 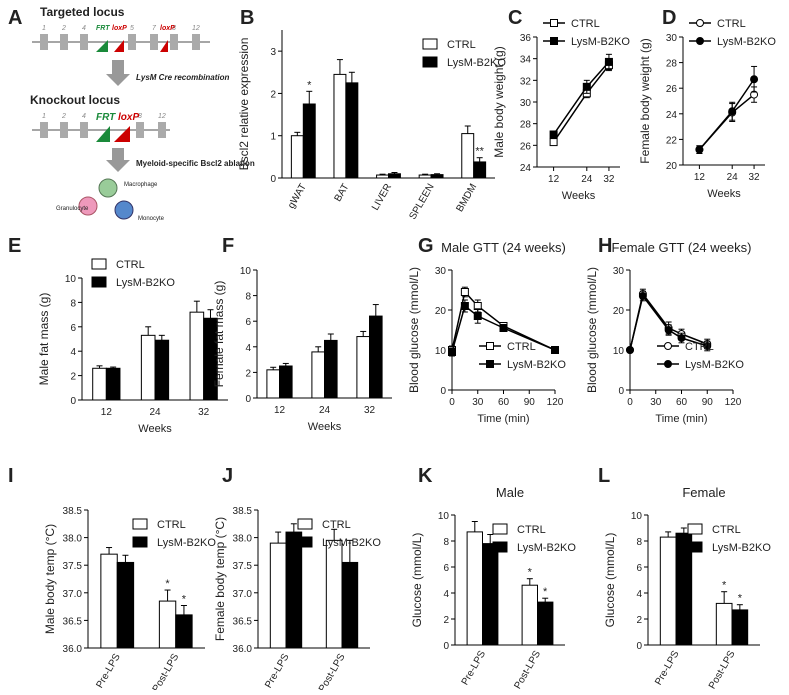 What do you see at coordinates (755, 177) in the screenshot?
I see `x-tick-label: 32` at bounding box center [755, 177].